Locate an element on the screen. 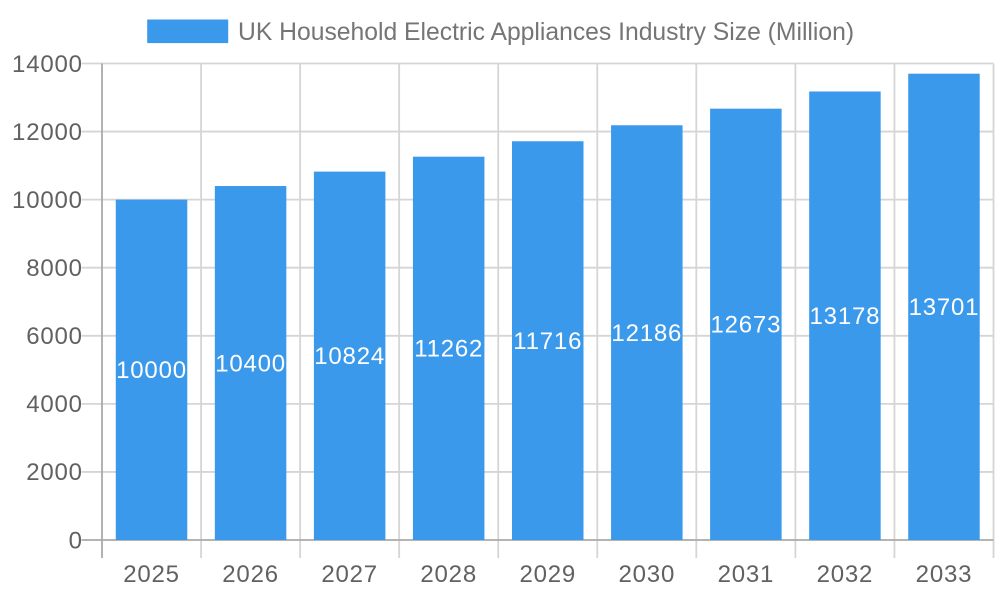 Image resolution: width=1000 pixels, height=600 pixels. svg-text: 6000 is located at coordinates (54, 336).